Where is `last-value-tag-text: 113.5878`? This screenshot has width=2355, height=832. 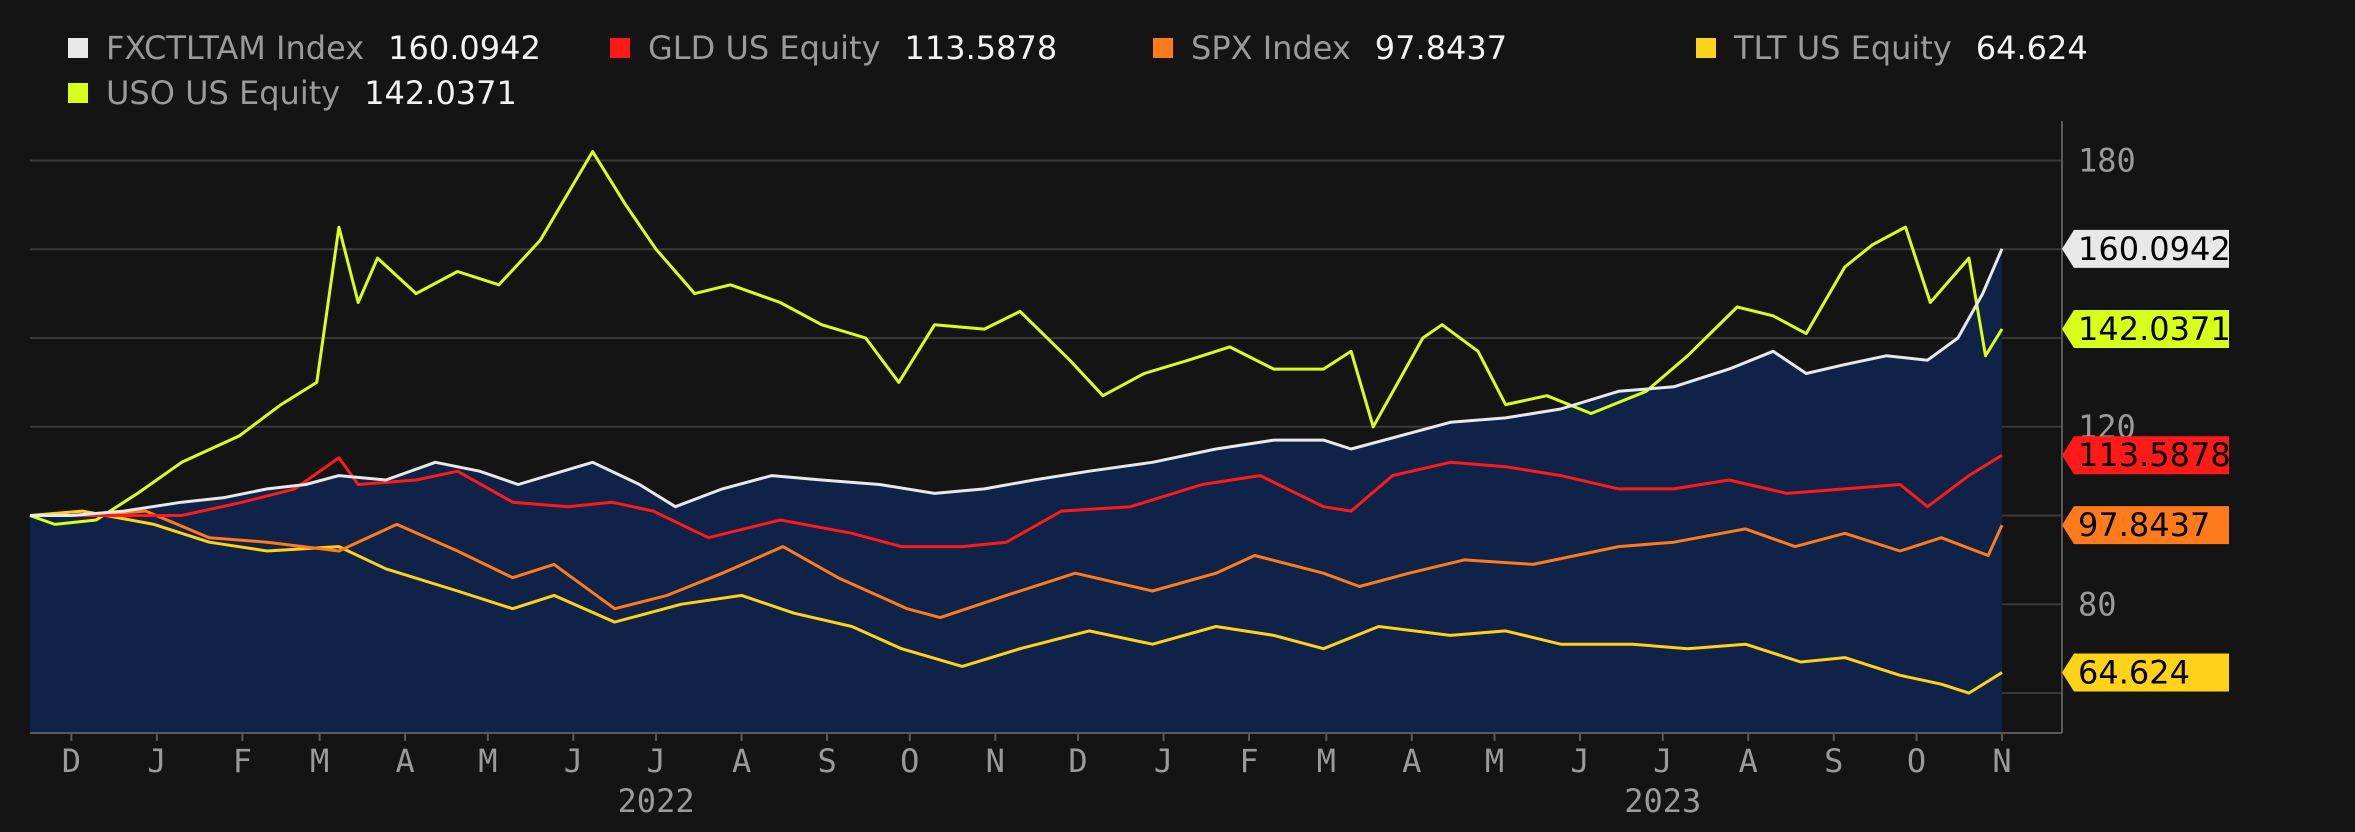
last-value-tag-text: 113.5878 is located at coordinates (2154, 455).